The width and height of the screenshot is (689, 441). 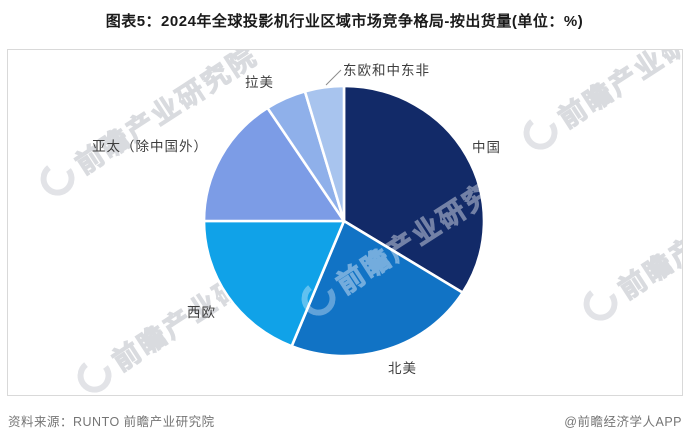 What do you see at coordinates (344, 419) in the screenshot?
I see `figure-footer: 资料来源：RUNTO 前瞻产业研究院 @前瞻经济学人APP` at bounding box center [344, 419].